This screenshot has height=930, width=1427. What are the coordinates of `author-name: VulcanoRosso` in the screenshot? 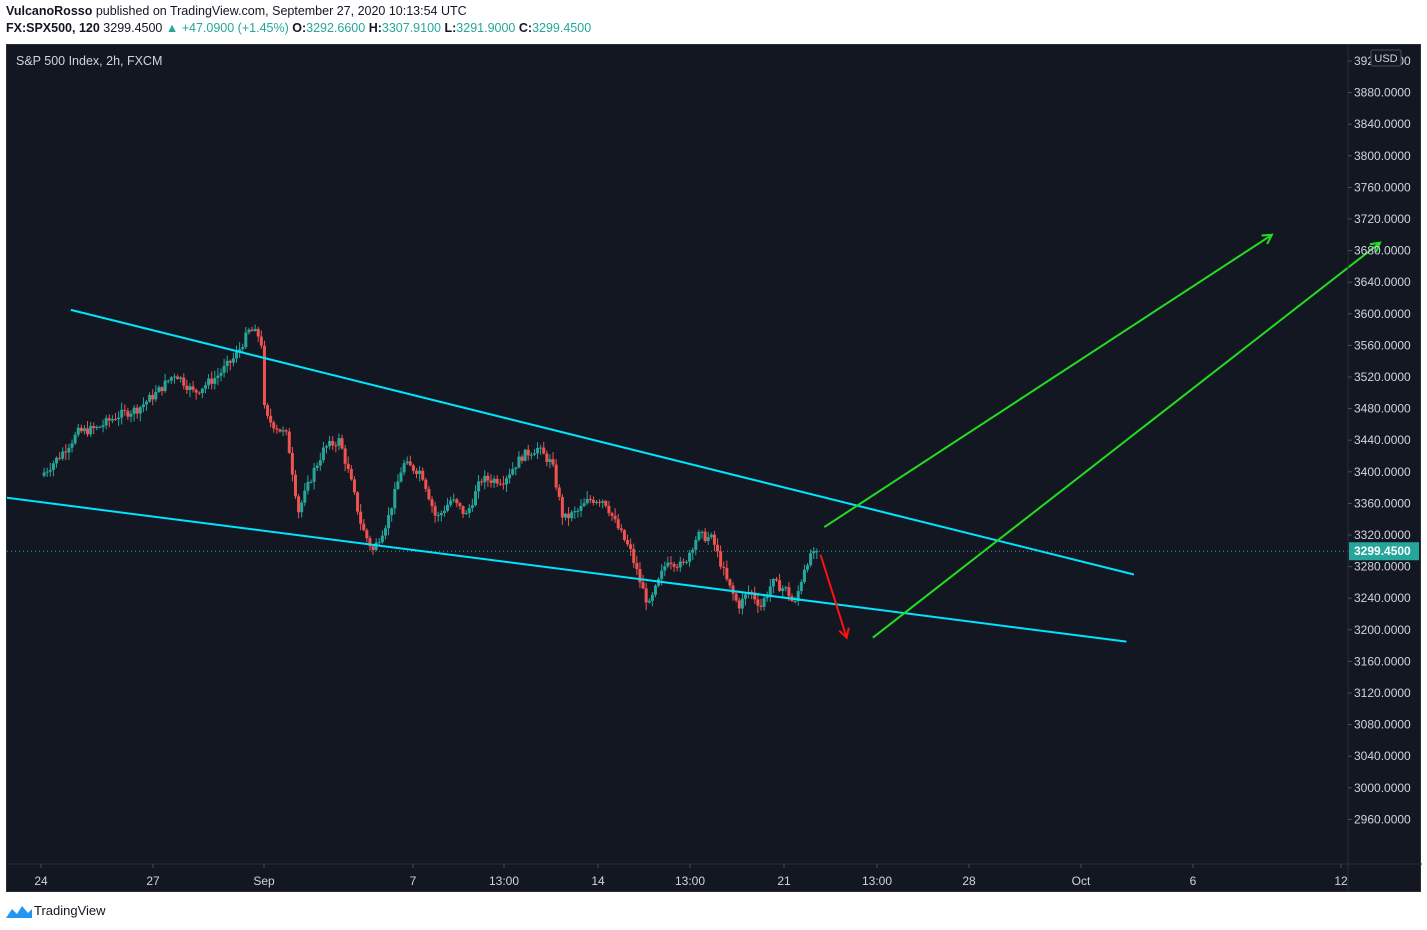 It's located at (49, 11).